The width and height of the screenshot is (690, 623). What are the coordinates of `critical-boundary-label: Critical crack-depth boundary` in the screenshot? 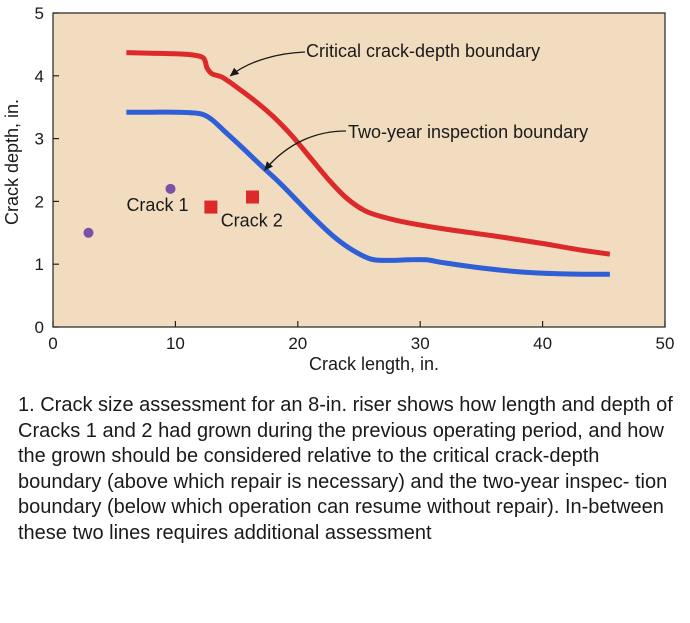 It's located at (423, 51).